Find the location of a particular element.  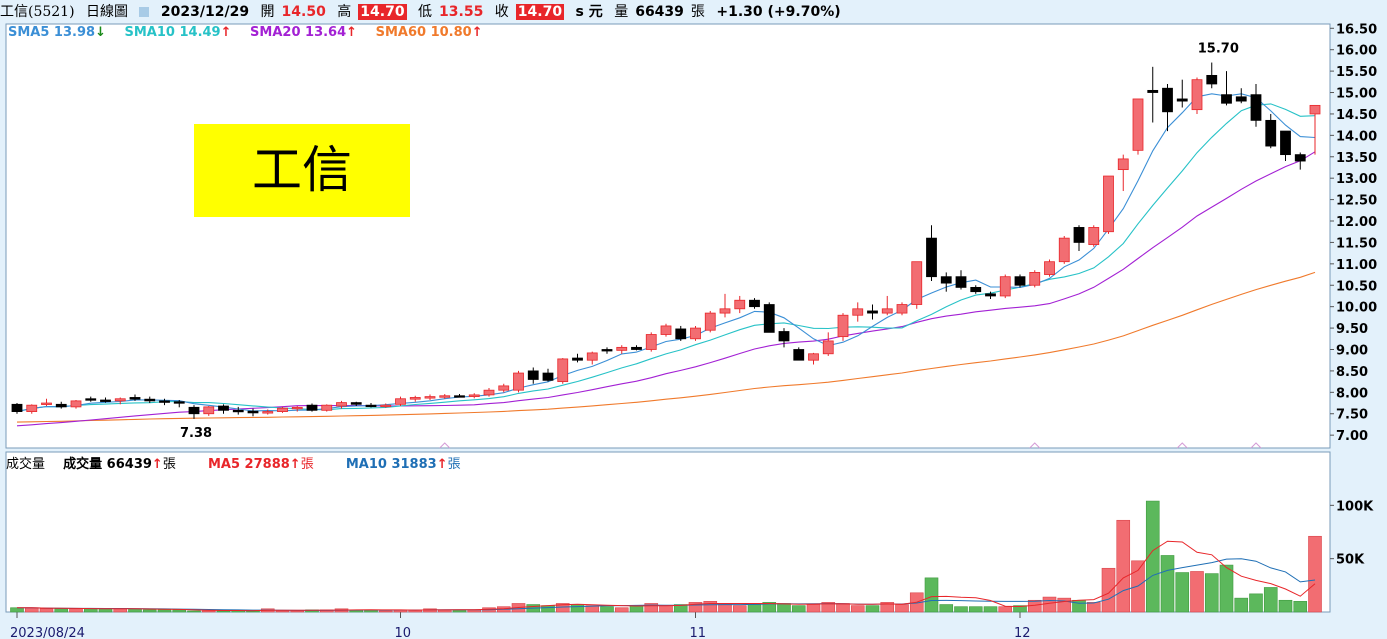

stock-name: 工信(5521) is located at coordinates (37, 12).